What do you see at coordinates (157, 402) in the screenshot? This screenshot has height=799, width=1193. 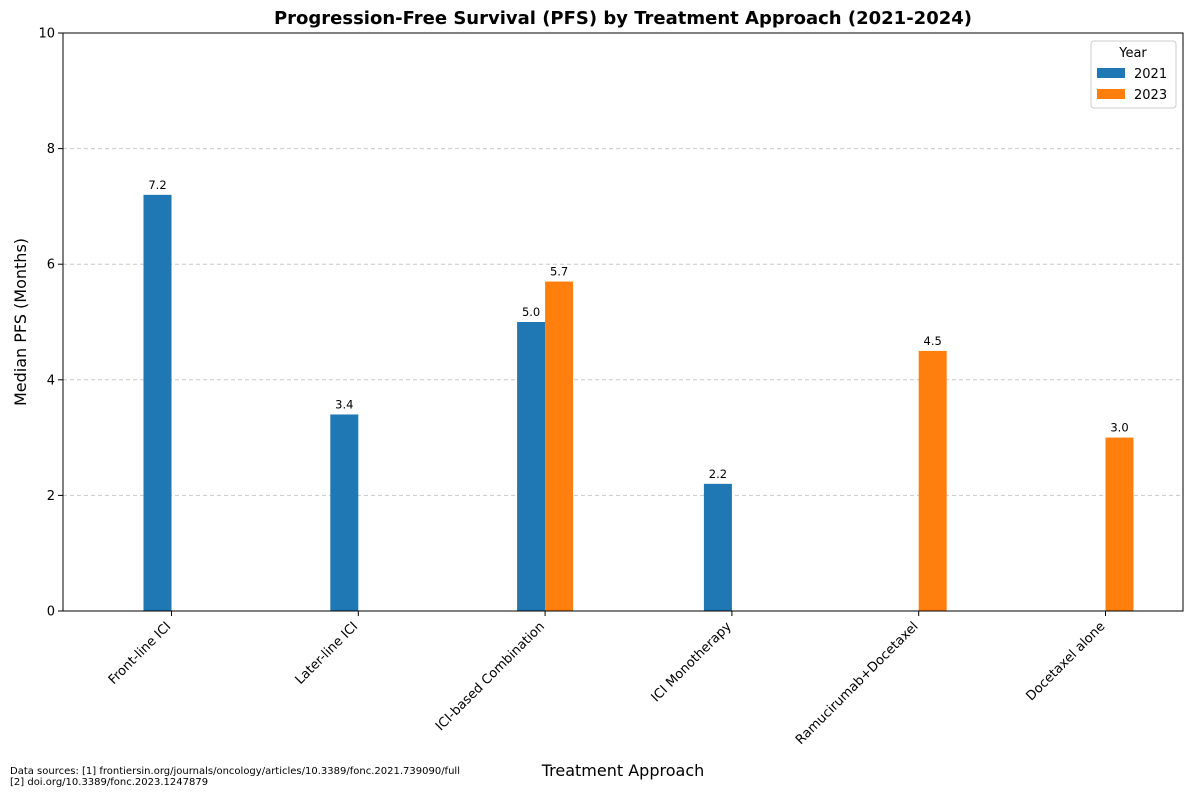 I see `bar-2021-front-line-ici` at bounding box center [157, 402].